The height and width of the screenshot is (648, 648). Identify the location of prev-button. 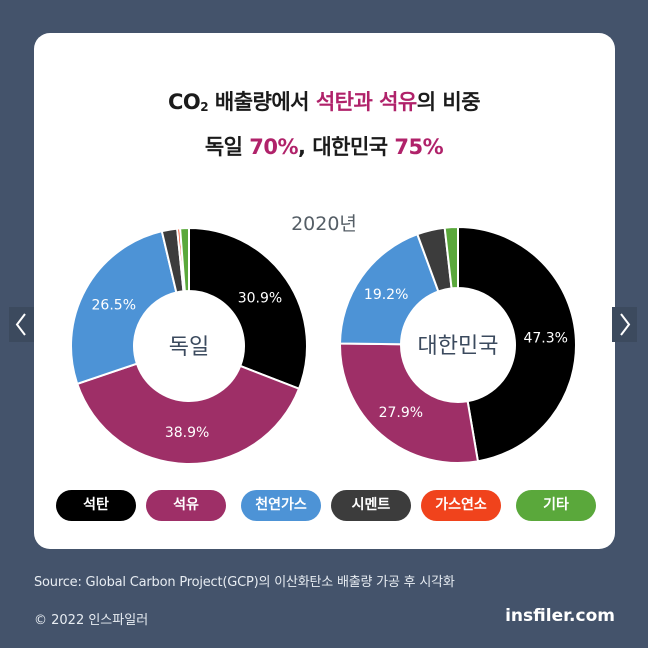
(21, 324).